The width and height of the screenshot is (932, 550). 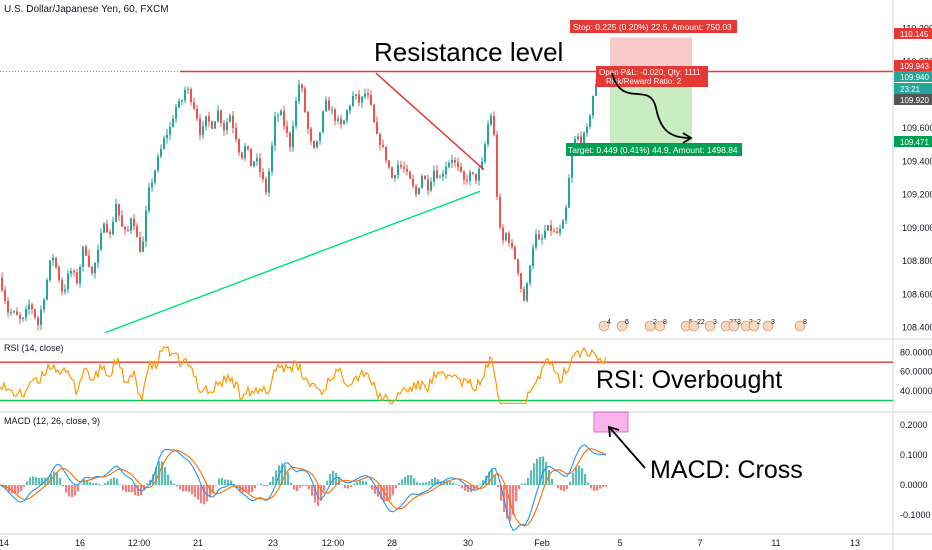 What do you see at coordinates (917, 328) in the screenshot?
I see `price-axis-tick: 108.400` at bounding box center [917, 328].